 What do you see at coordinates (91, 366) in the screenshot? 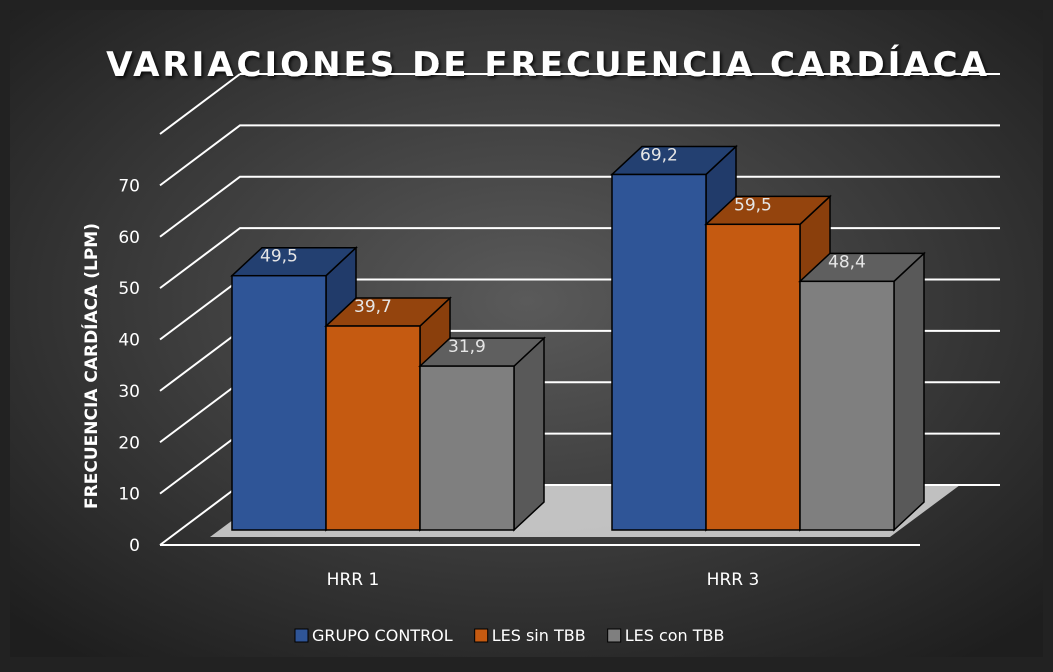
I see `y-axis-title: FRECUENCIA CARDÍACA (LPM)` at bounding box center [91, 366].